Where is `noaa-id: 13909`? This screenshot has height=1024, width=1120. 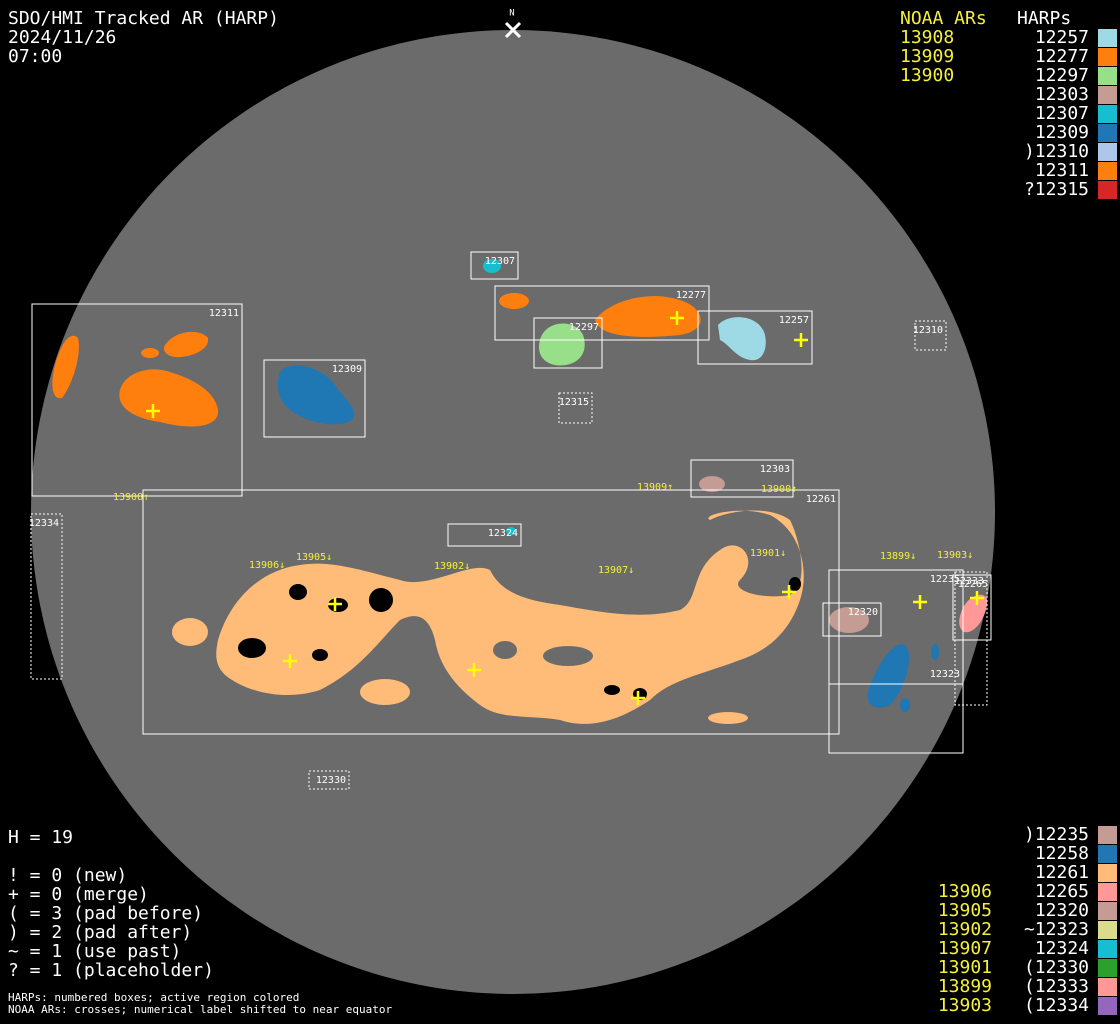 noaa-id: 13909 is located at coordinates (927, 56).